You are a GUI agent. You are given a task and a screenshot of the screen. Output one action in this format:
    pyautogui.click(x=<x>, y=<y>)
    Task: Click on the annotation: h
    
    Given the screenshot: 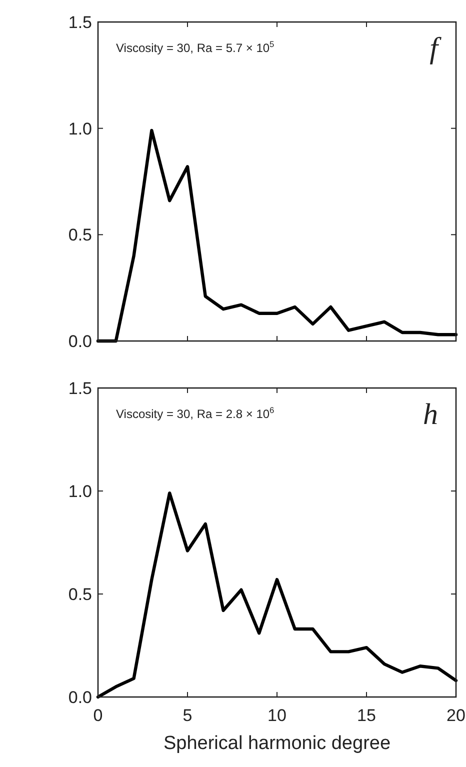 What is the action you would take?
    pyautogui.click(x=430, y=414)
    